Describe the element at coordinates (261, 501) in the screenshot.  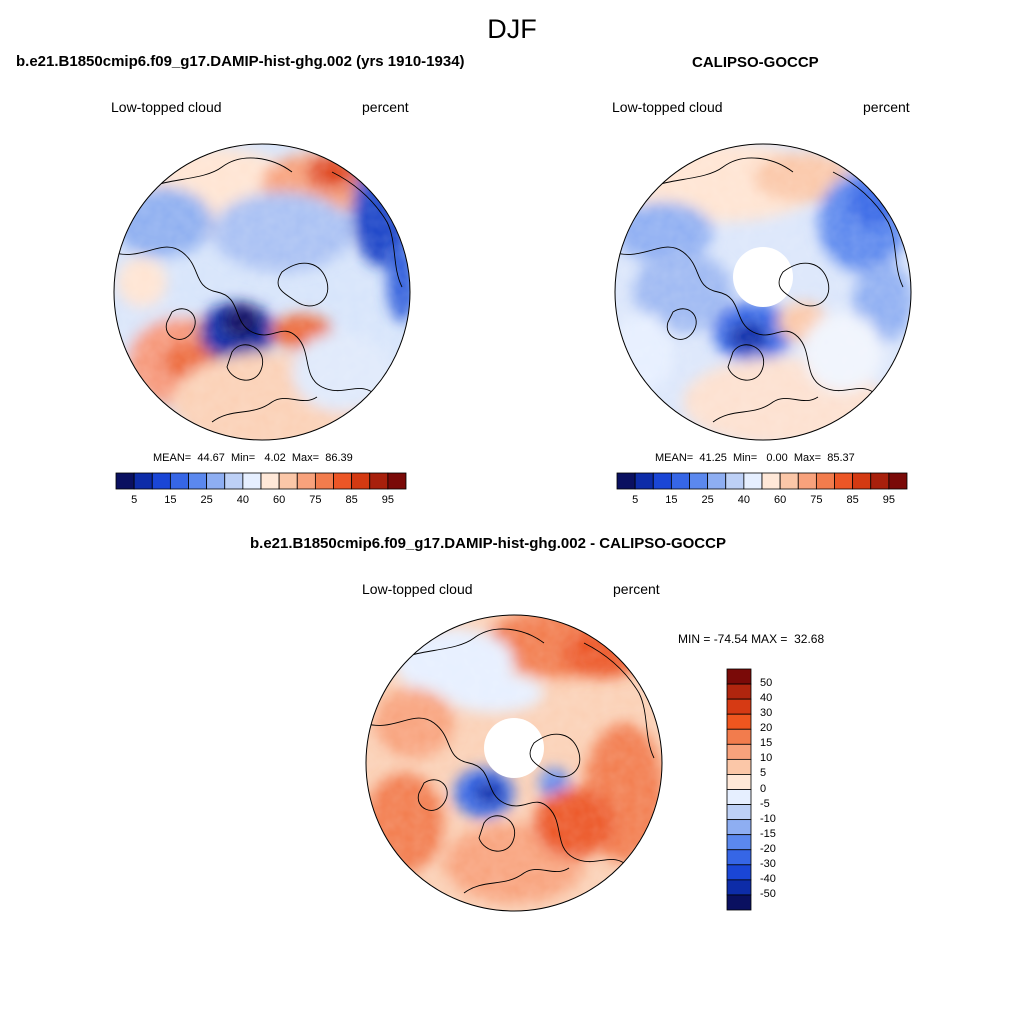
I see `model-colorbar-ticks: 5 15 25 40 60 75 85 95` at that location.